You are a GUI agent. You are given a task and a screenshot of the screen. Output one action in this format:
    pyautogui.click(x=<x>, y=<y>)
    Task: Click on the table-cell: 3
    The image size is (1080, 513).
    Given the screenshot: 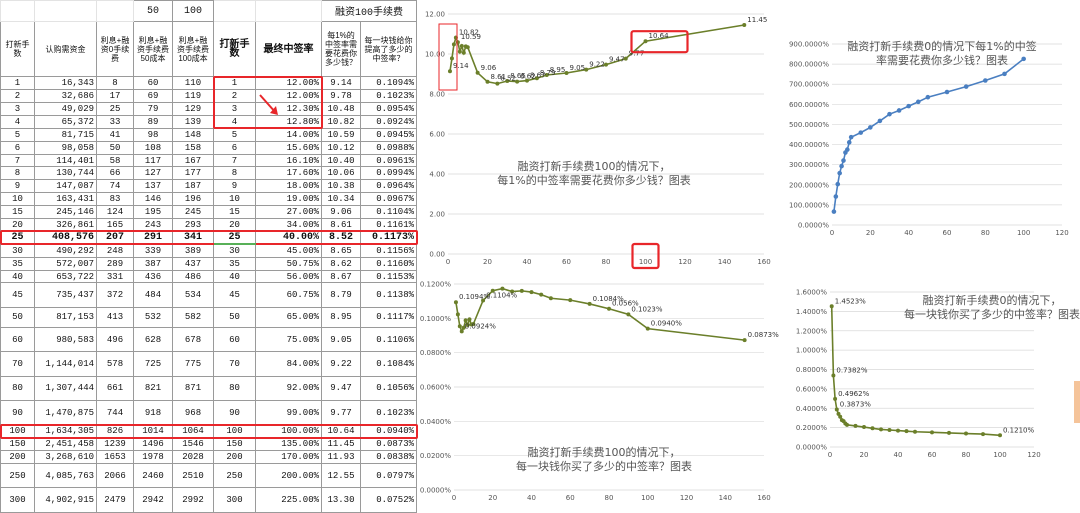 What is the action you would take?
    pyautogui.click(x=17, y=109)
    